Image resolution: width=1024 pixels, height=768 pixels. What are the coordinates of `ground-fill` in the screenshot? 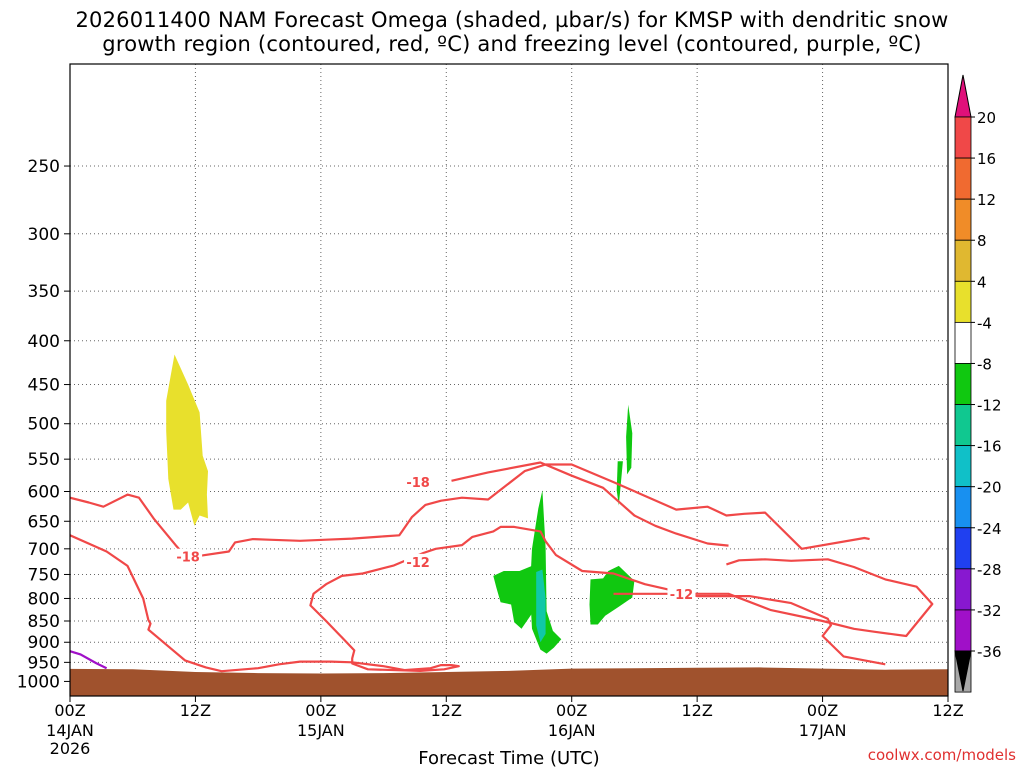 It's located at (509, 681).